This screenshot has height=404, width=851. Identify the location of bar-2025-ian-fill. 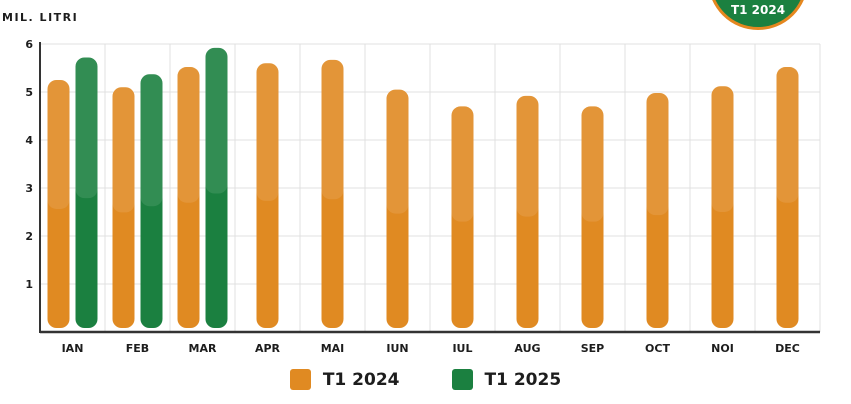
(86, 192).